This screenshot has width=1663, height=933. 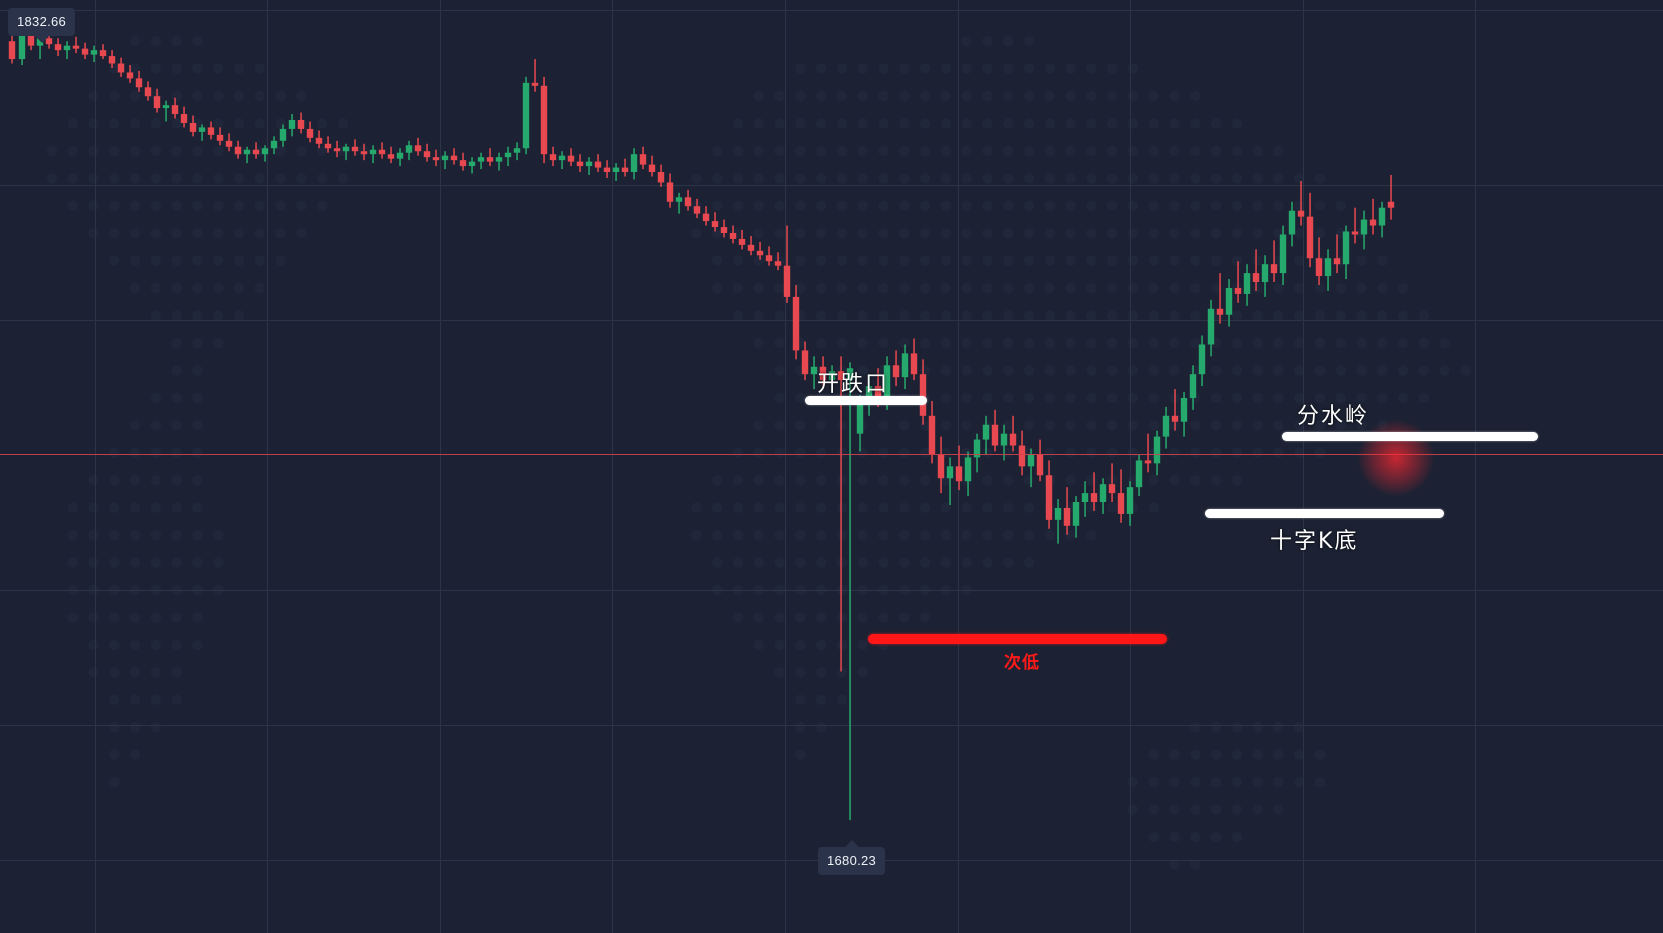 I want to click on annotation-line-watershed, so click(x=1410, y=436).